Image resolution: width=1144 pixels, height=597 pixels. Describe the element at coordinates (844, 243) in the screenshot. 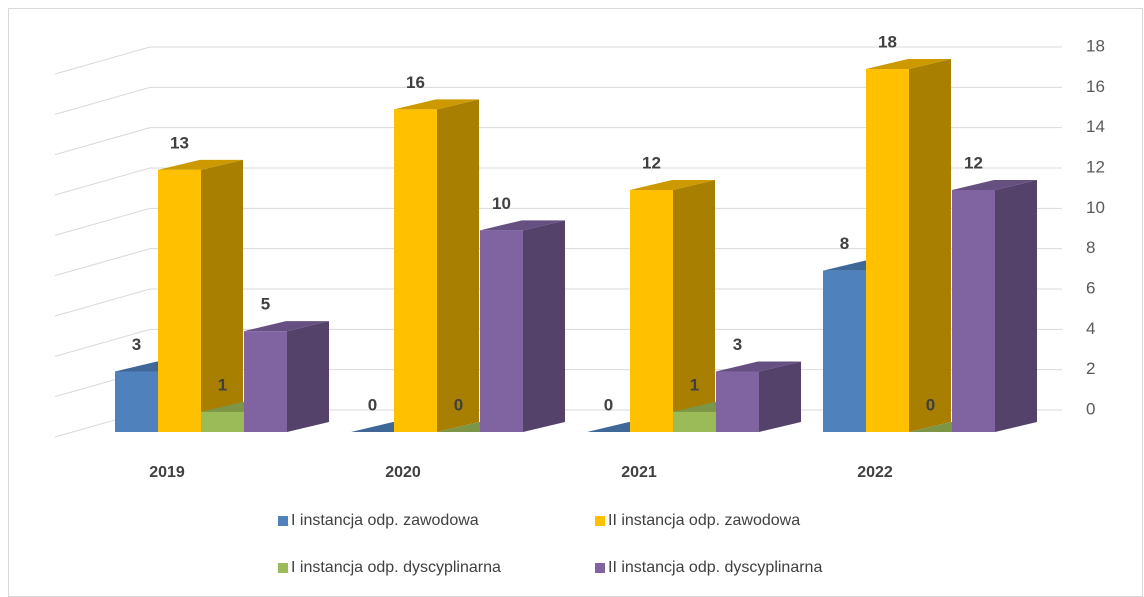

I see `data-label: 8` at that location.